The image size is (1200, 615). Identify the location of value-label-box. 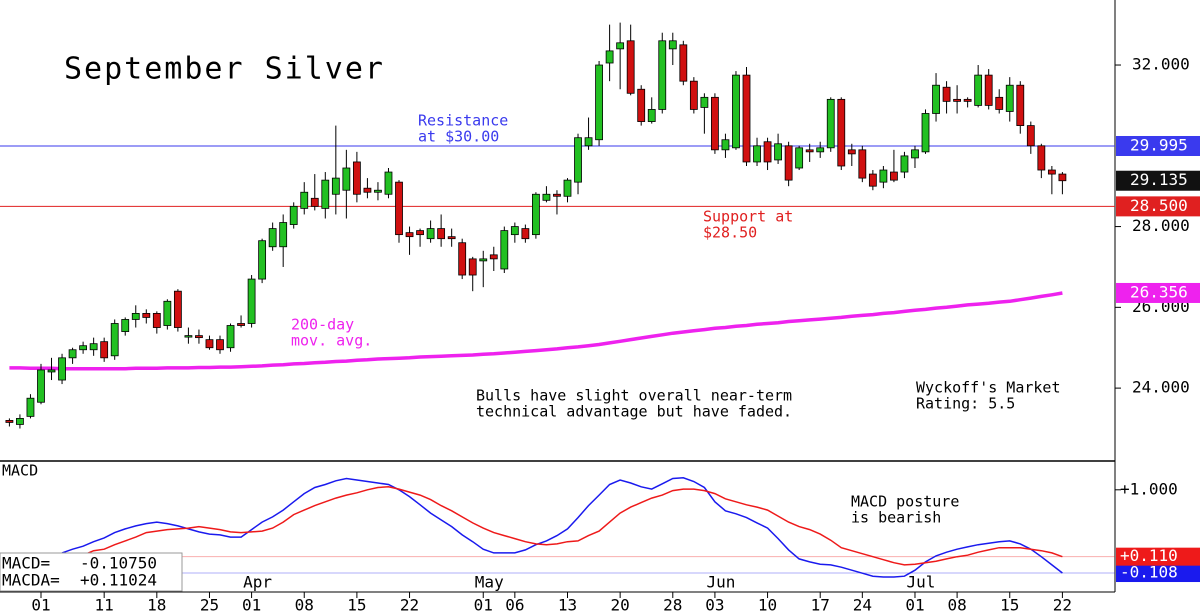
(1158, 556).